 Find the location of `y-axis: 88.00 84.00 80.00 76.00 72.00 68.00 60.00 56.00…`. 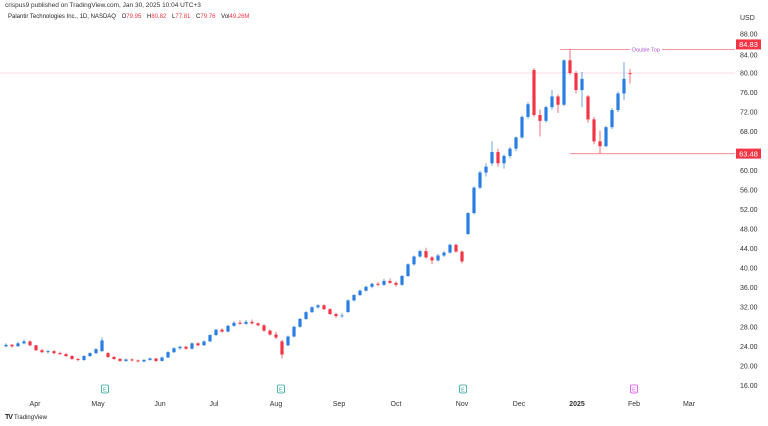

y-axis: 88.00 84.00 80.00 76.00 72.00 68.00 60.00 56.00… is located at coordinates (749, 210).